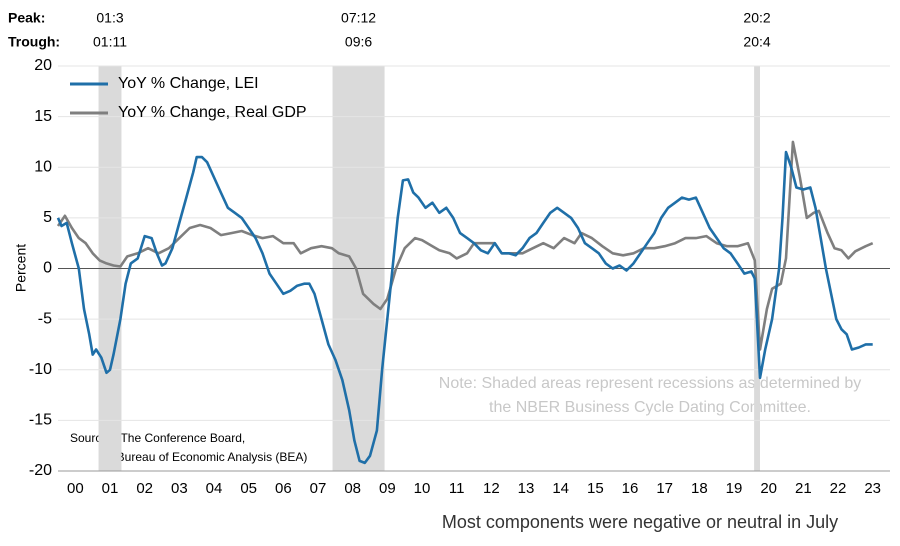 This screenshot has width=900, height=546. Describe the element at coordinates (144, 488) in the screenshot. I see `x-tick-label: 02` at that location.